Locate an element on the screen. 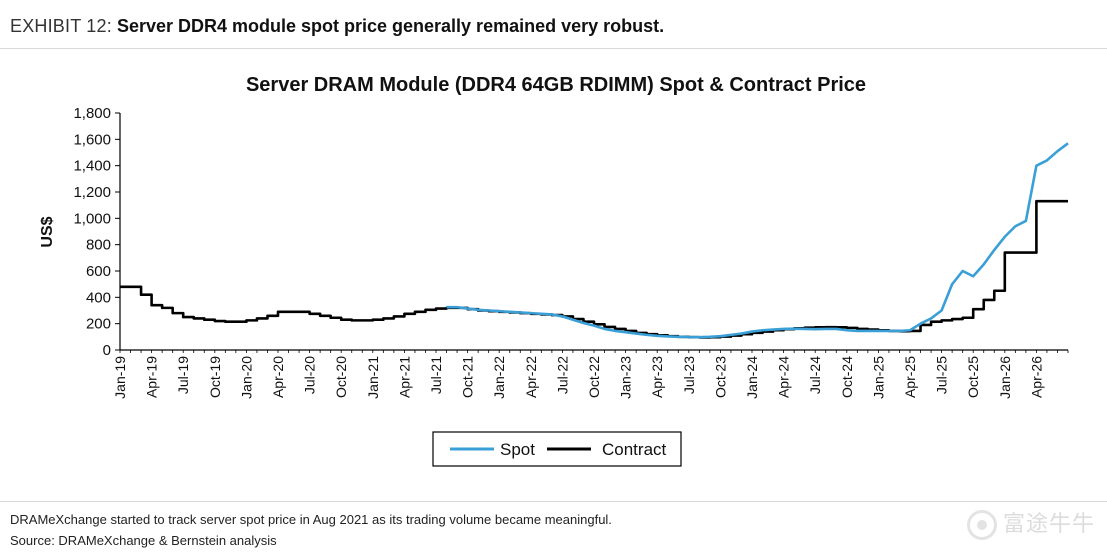 The width and height of the screenshot is (1107, 558). x-tick-label: Jan-21 is located at coordinates (373, 377).